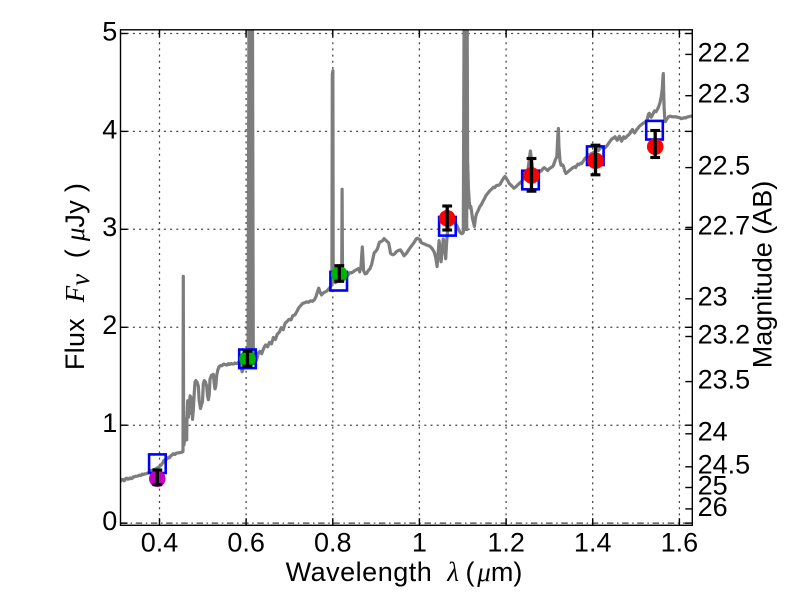 The height and width of the screenshot is (605, 800). Describe the element at coordinates (680, 542) in the screenshot. I see `svg-text: 1.6` at that location.